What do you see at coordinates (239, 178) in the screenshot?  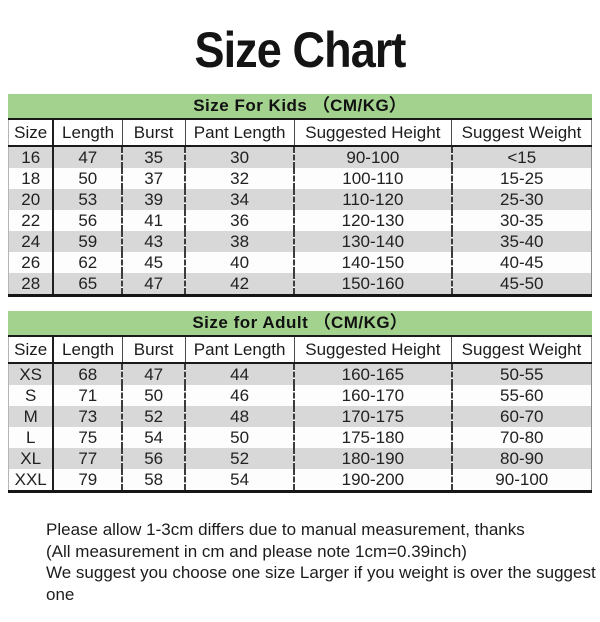 I see `table-cell: 32` at bounding box center [239, 178].